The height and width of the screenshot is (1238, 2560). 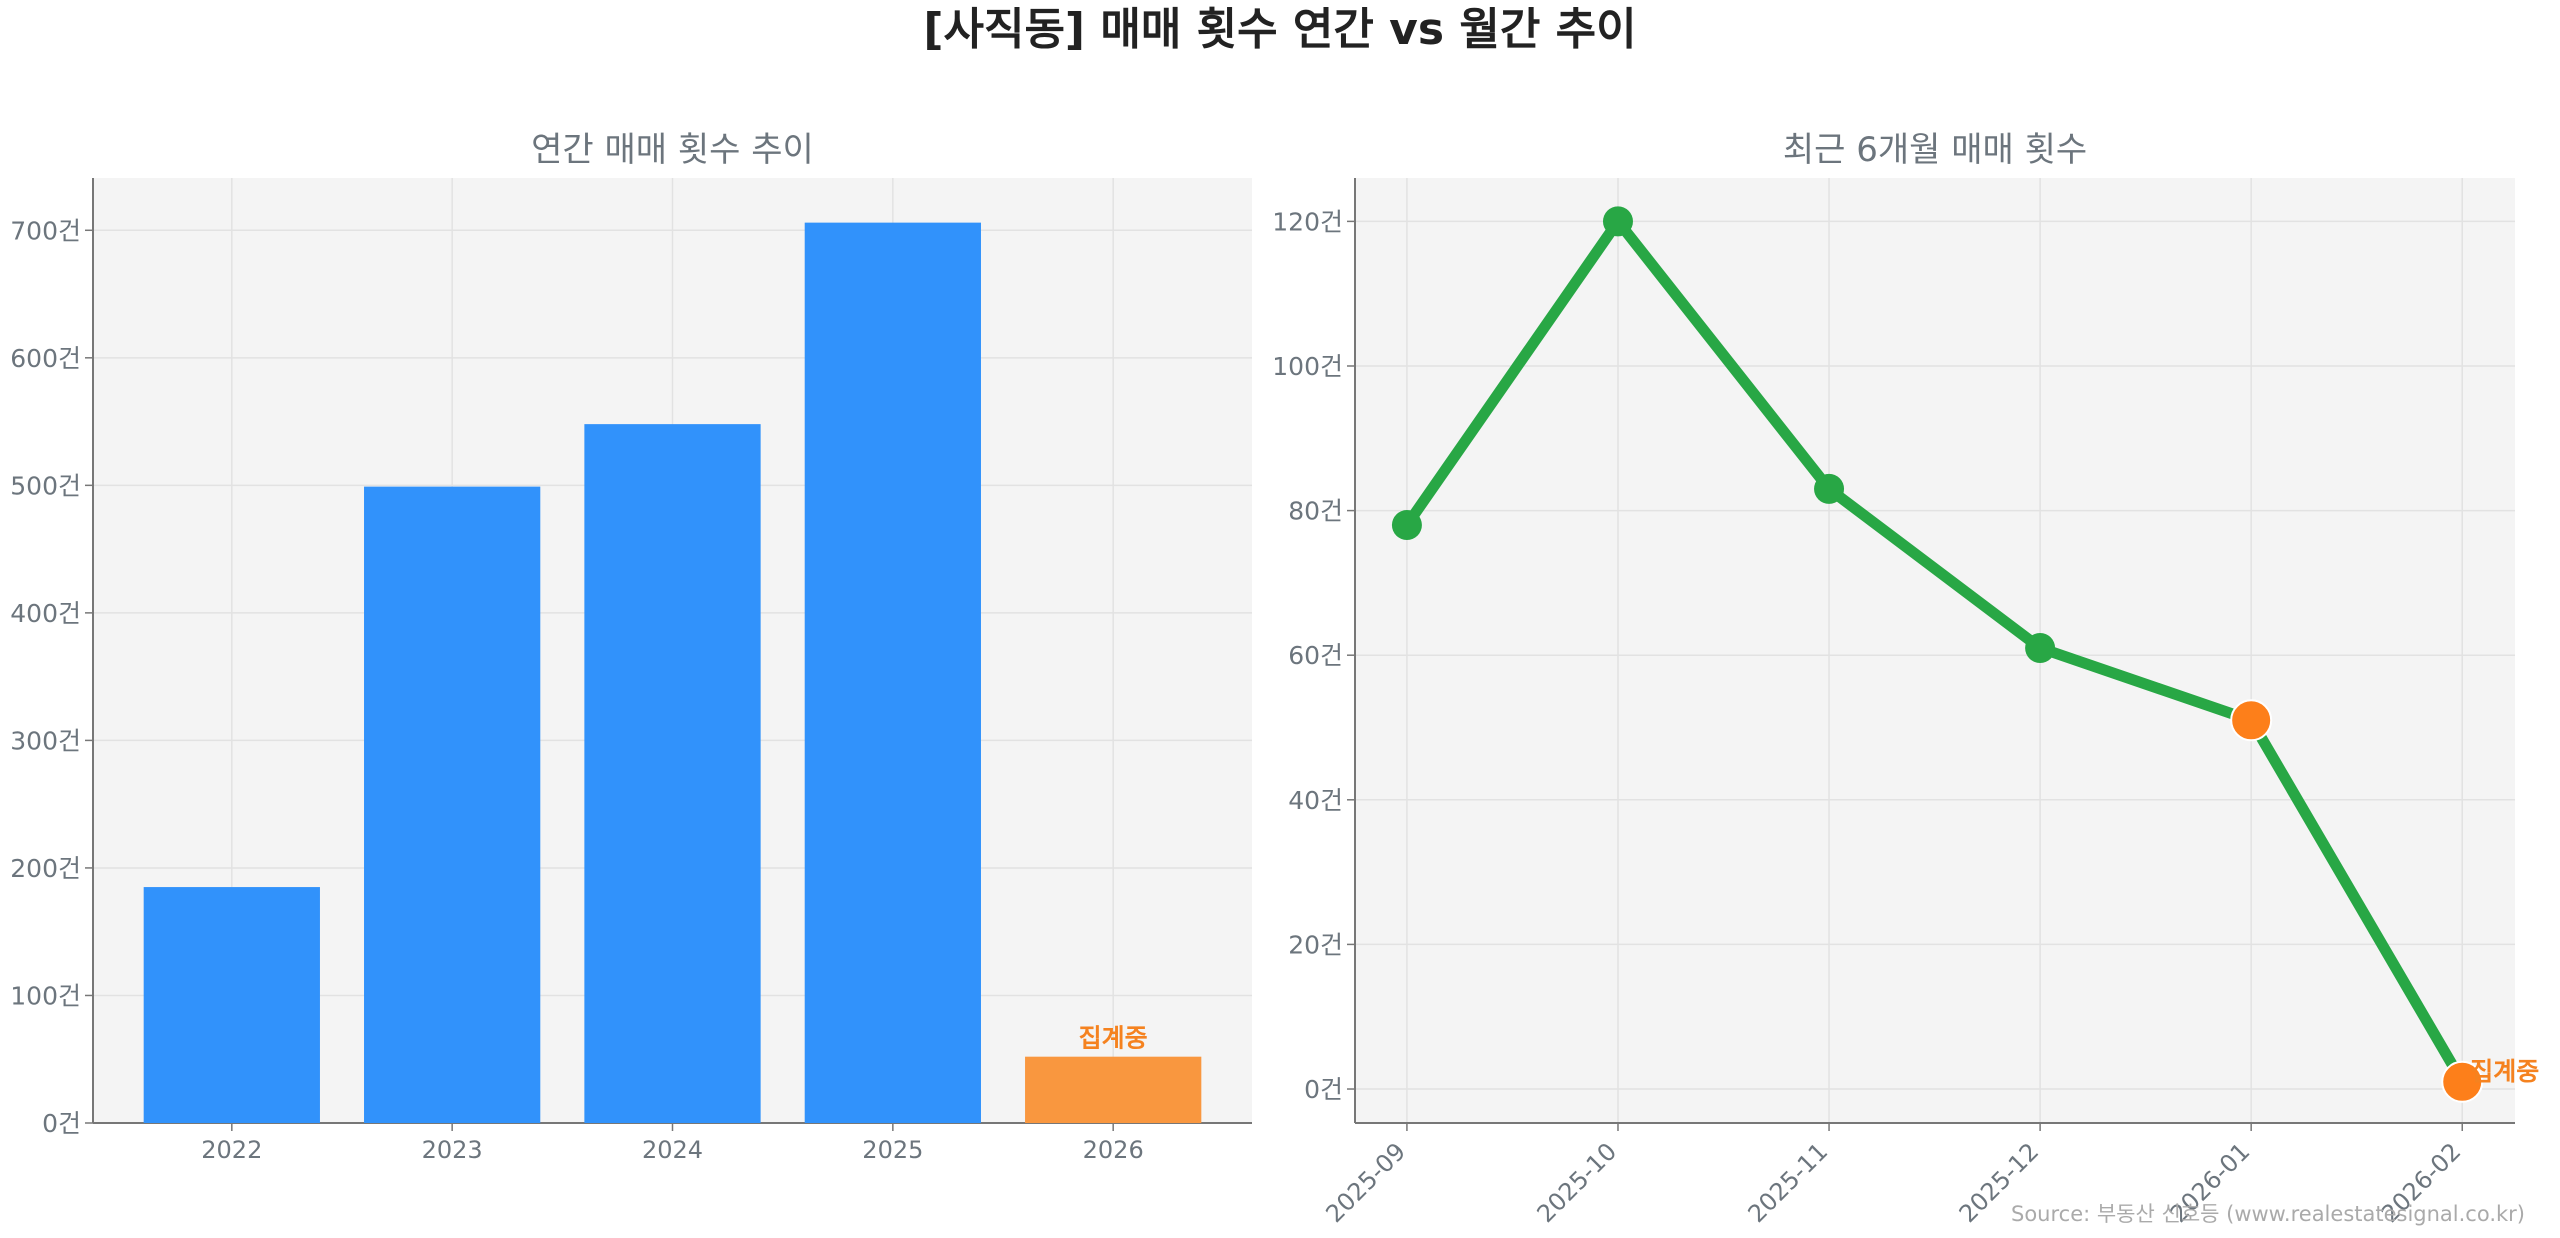 What do you see at coordinates (672, 1150) in the screenshot?
I see `x-tick-label: 2024` at bounding box center [672, 1150].